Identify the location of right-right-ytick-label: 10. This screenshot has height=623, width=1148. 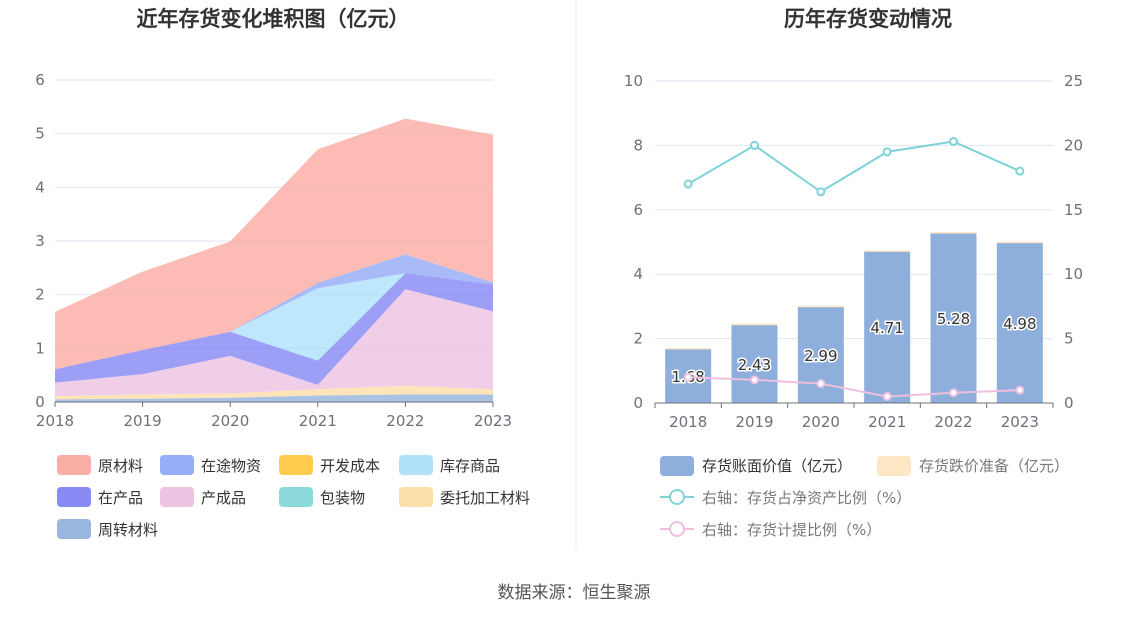
(1073, 274).